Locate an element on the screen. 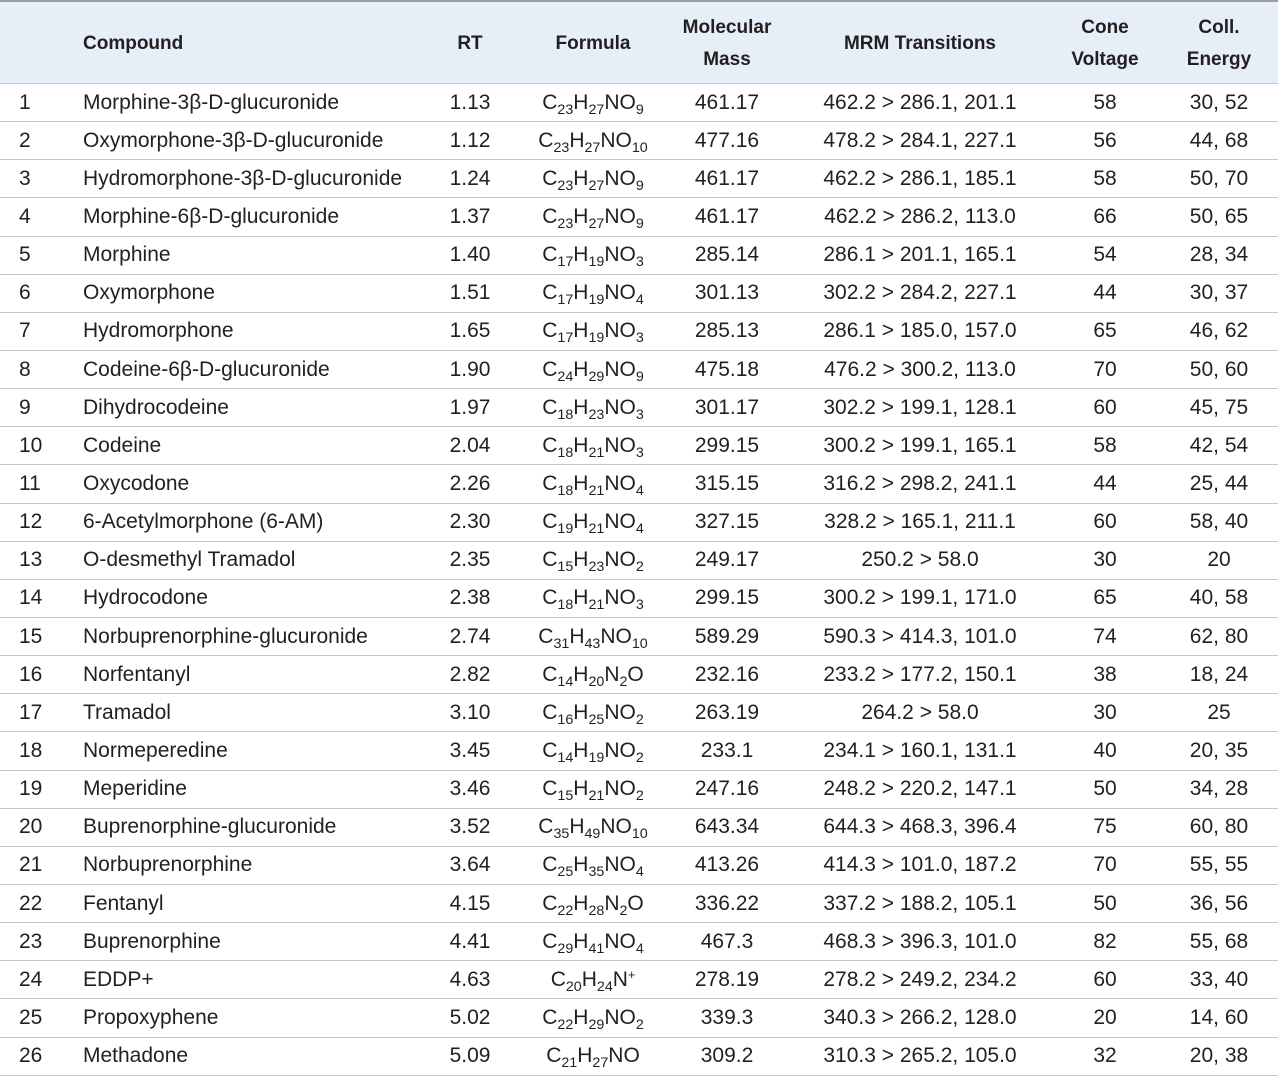 The height and width of the screenshot is (1078, 1280). compound-name: Methadone is located at coordinates (136, 1056).